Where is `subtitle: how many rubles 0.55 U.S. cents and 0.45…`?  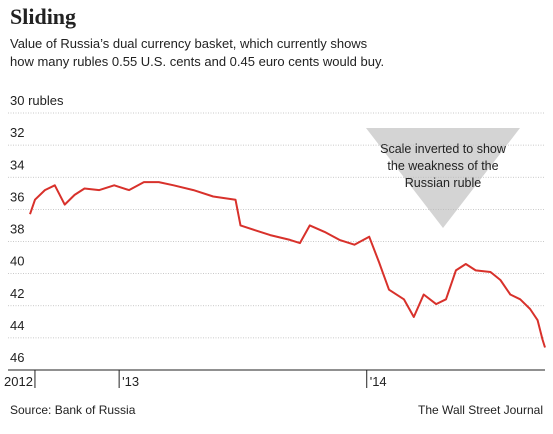
subtitle: how many rubles 0.55 U.S. cents and 0.45… is located at coordinates (197, 61).